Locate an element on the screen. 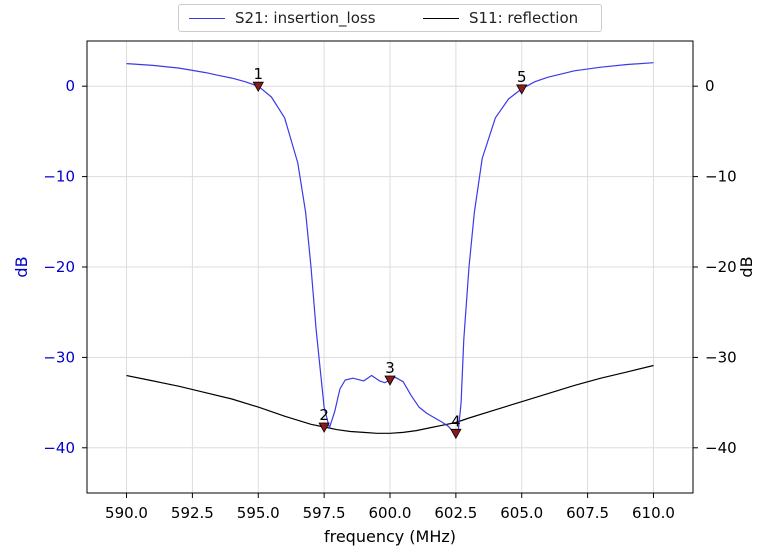 The image size is (767, 560). series-line-s11 is located at coordinates (390, 399).